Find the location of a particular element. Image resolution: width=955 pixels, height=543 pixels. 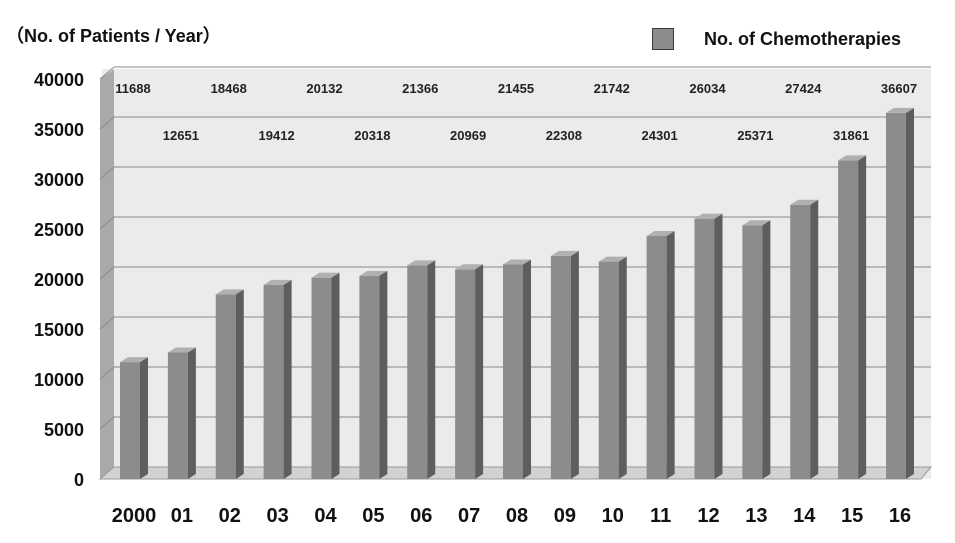

data-label: 20318 is located at coordinates (372, 135).